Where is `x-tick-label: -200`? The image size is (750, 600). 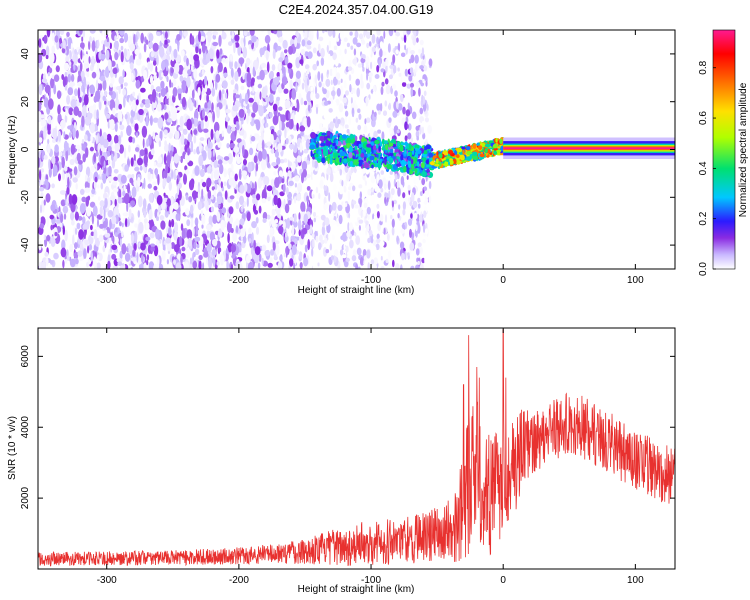
x-tick-label: -200 is located at coordinates (239, 280).